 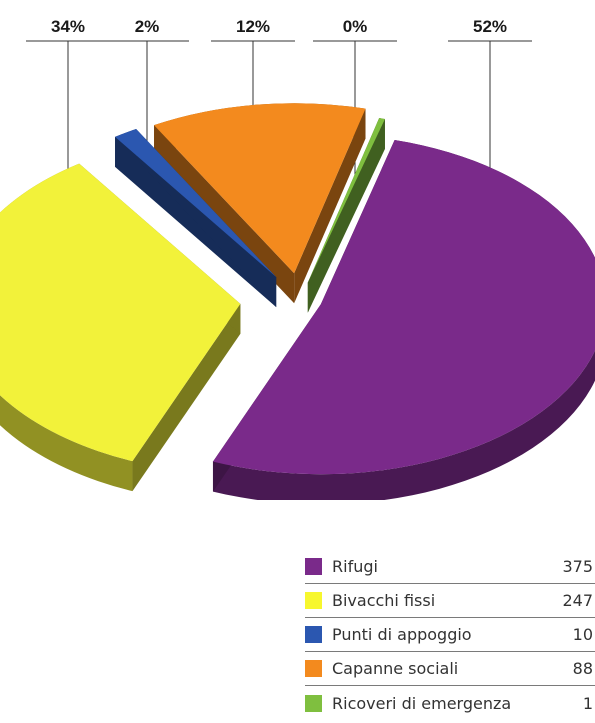 I want to click on pie-slice-punti-di-appoggio, so click(x=196, y=218).